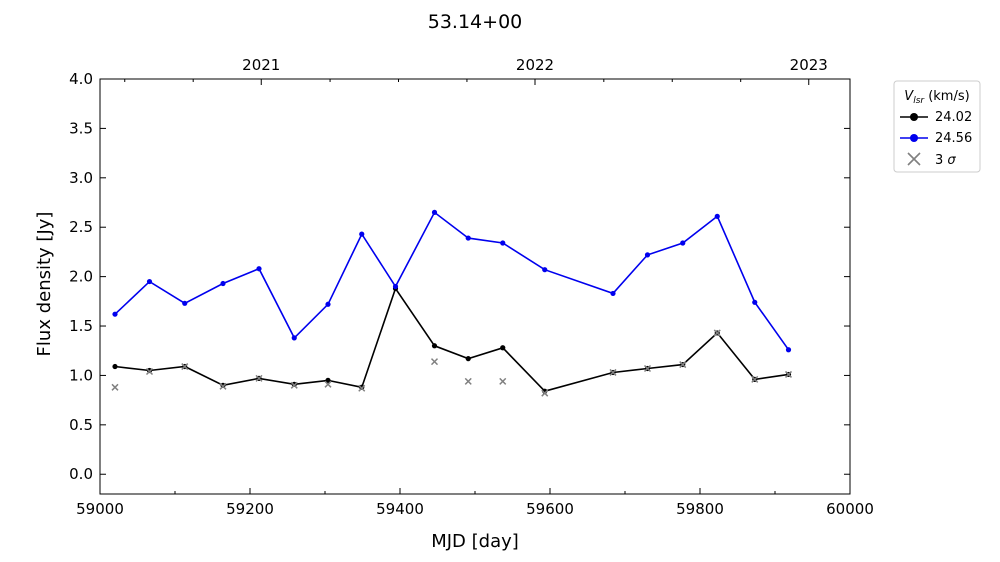 This screenshot has height=562, width=1000. I want to click on chart-title: 53.14+00, so click(475, 22).